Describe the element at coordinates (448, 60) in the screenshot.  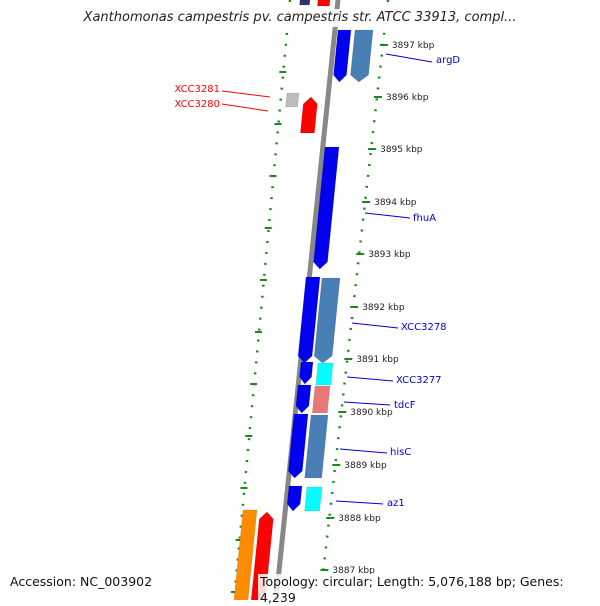
I see `gene-label: argD` at that location.